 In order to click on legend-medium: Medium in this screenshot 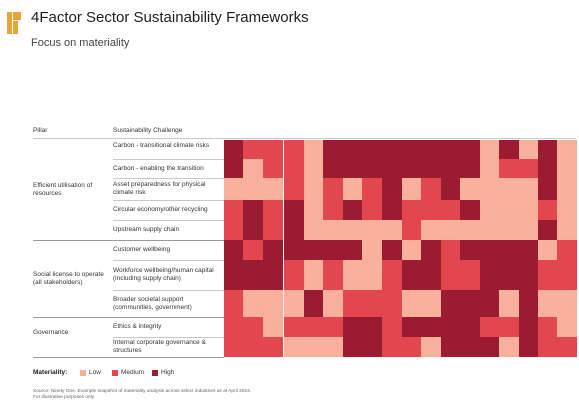, I will do `click(128, 372)`.